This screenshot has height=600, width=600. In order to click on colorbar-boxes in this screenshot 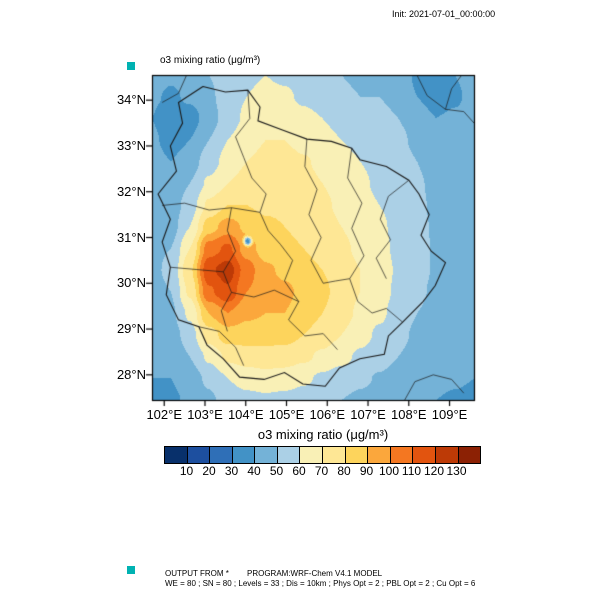, I will do `click(322, 455)`.